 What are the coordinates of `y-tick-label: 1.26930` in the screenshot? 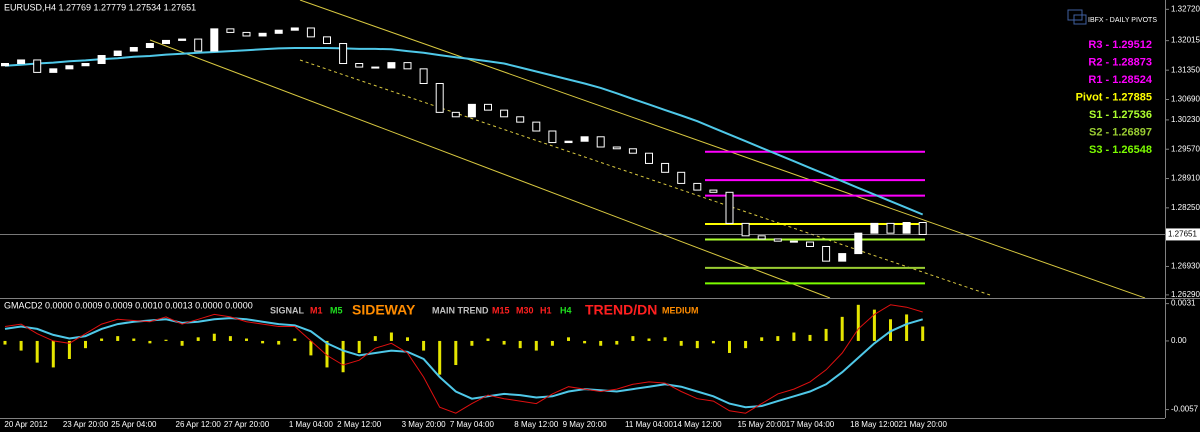 It's located at (1185, 266).